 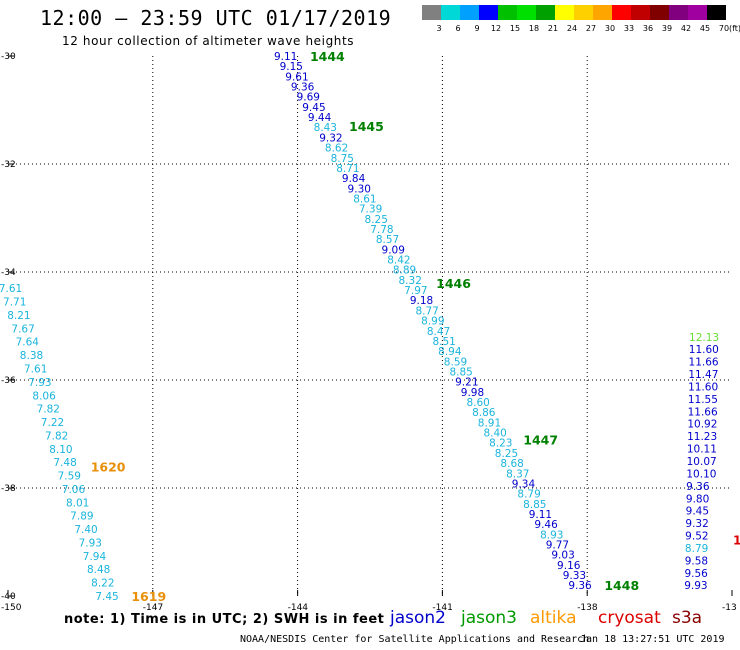 I want to click on altika-swh-value: 8.48, so click(x=98, y=570).